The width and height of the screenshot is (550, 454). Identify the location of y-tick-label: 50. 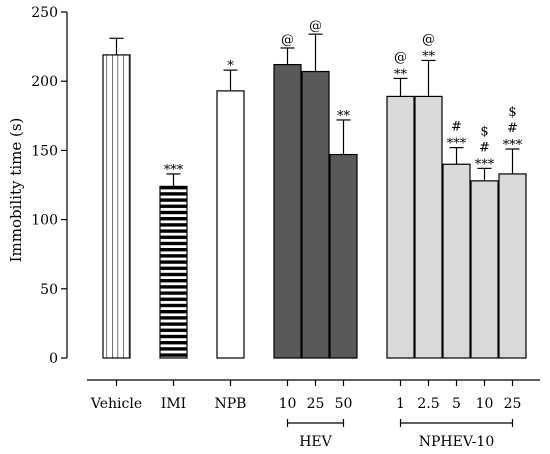
(49, 290).